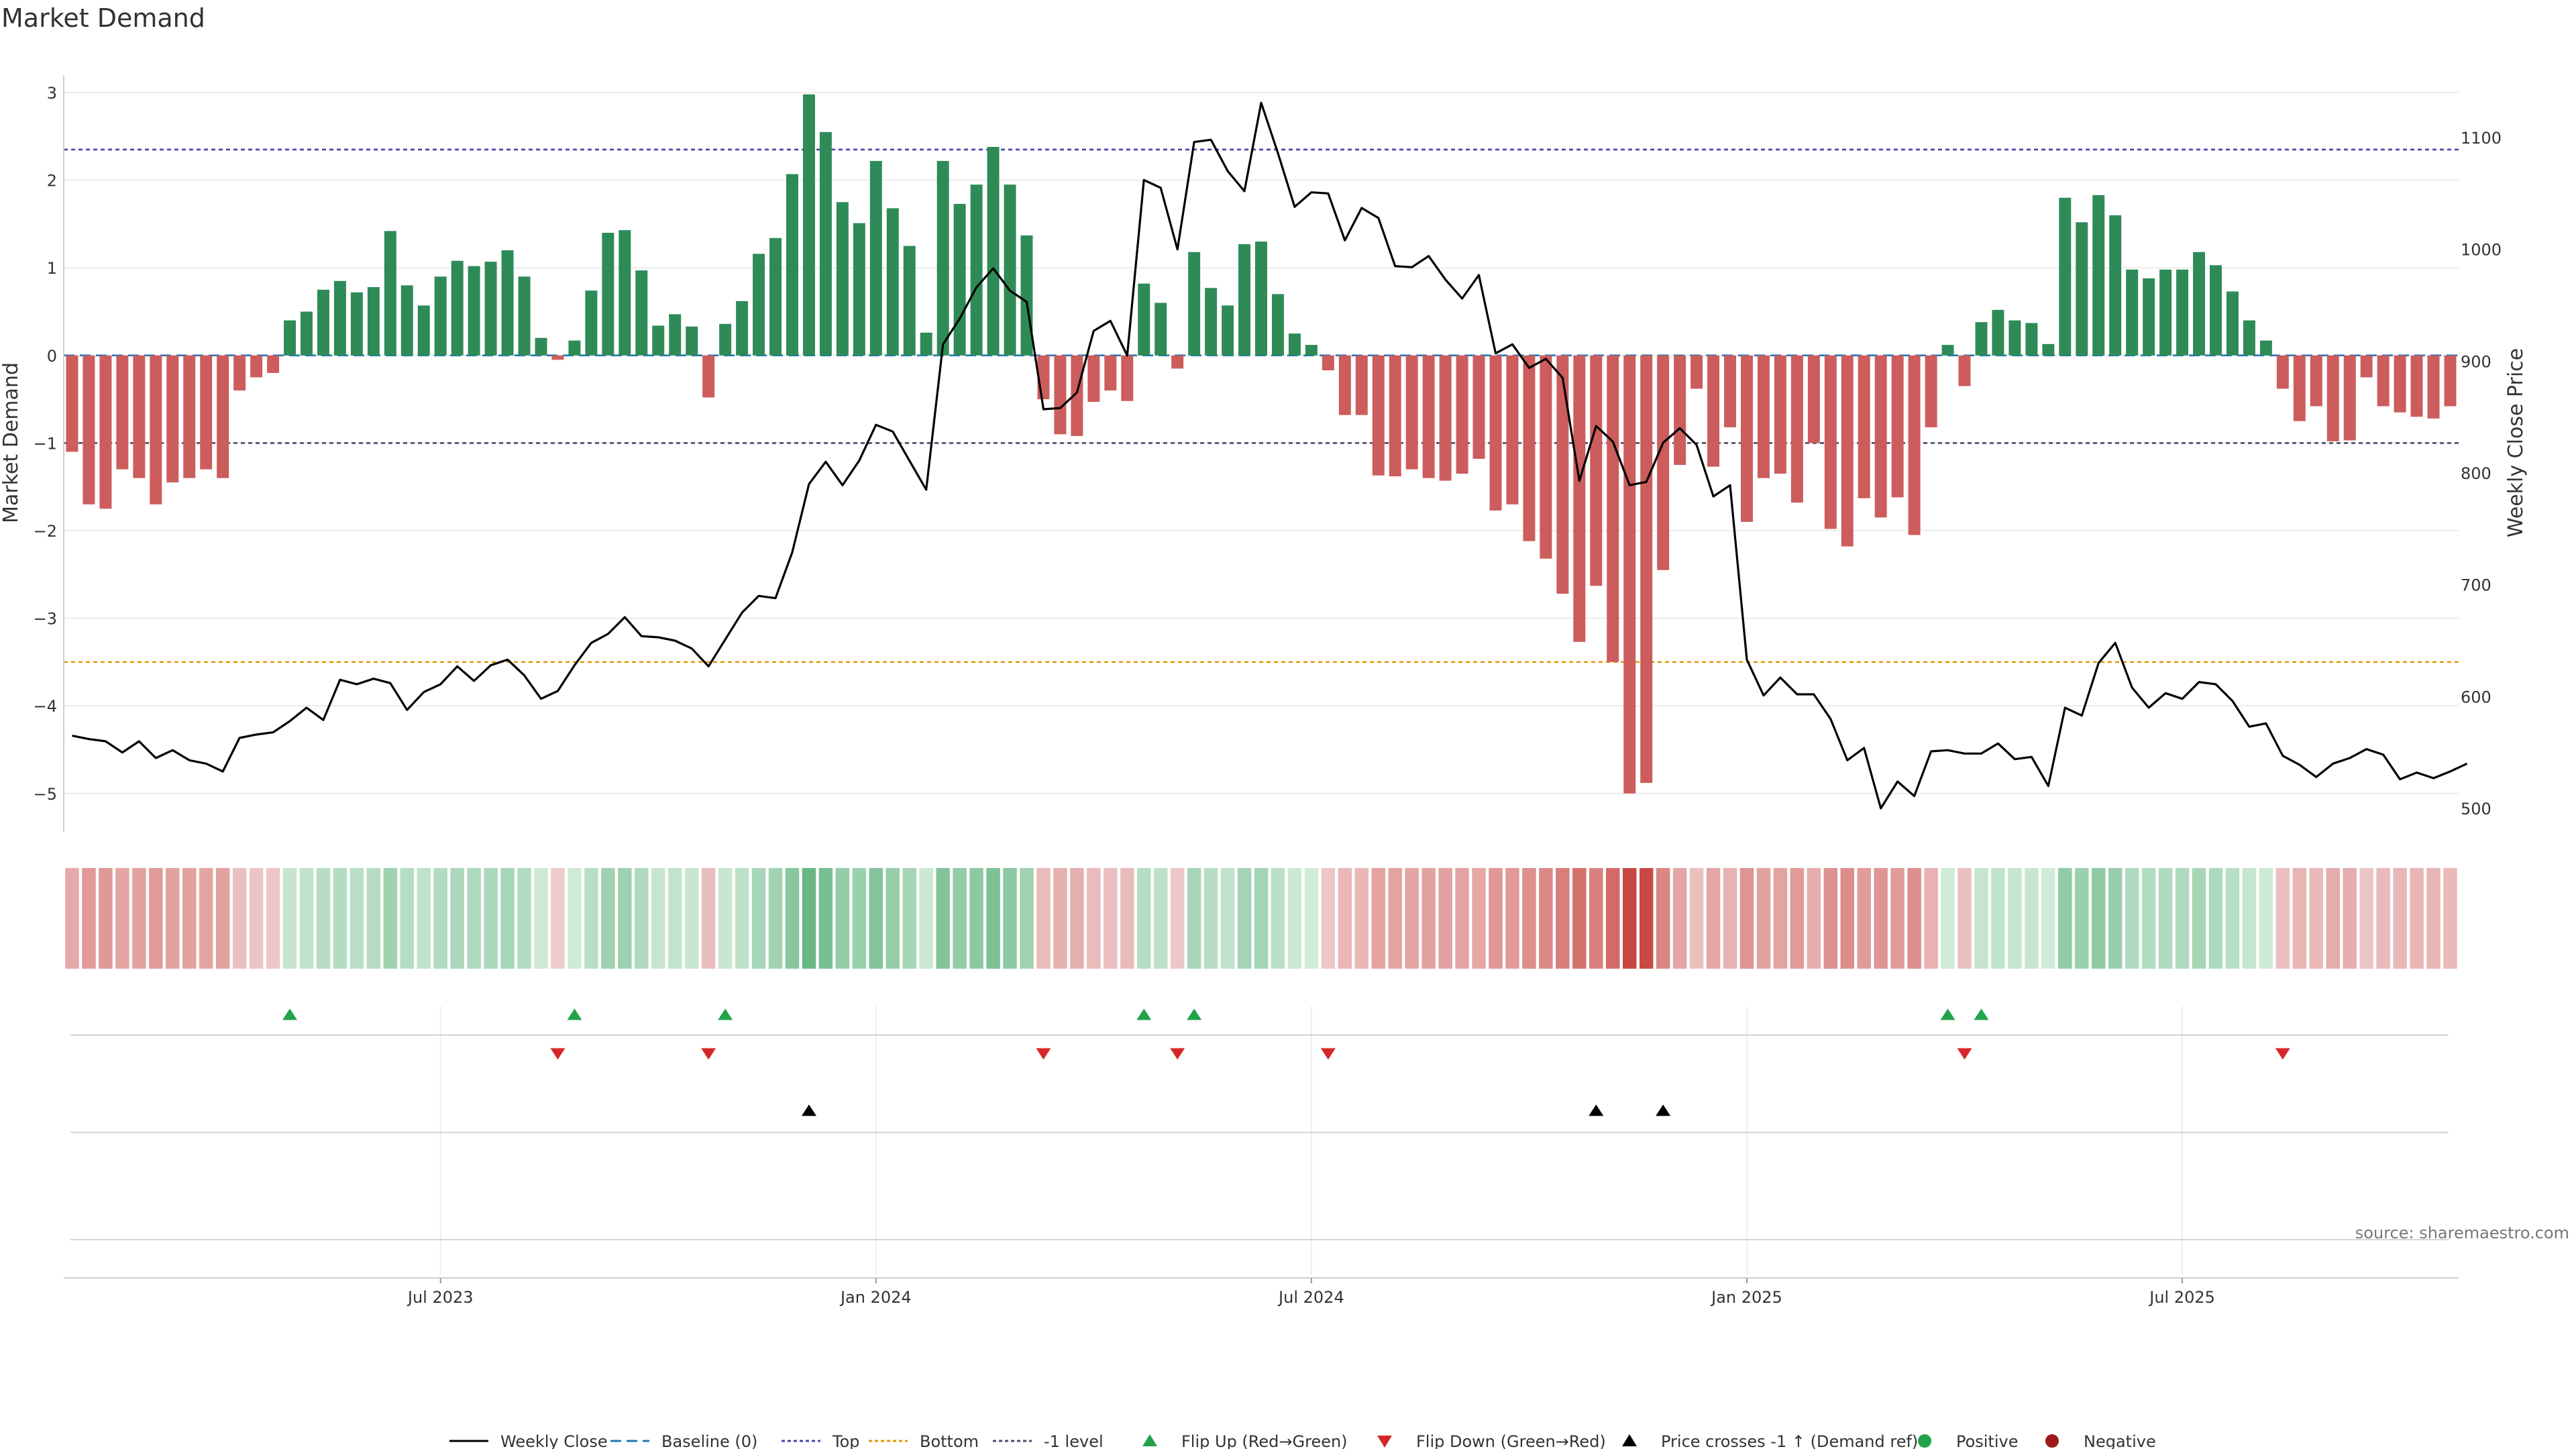 This screenshot has height=1449, width=2576. Describe the element at coordinates (2462, 1233) in the screenshot. I see `source-note: source: sharemaestro.com` at that location.